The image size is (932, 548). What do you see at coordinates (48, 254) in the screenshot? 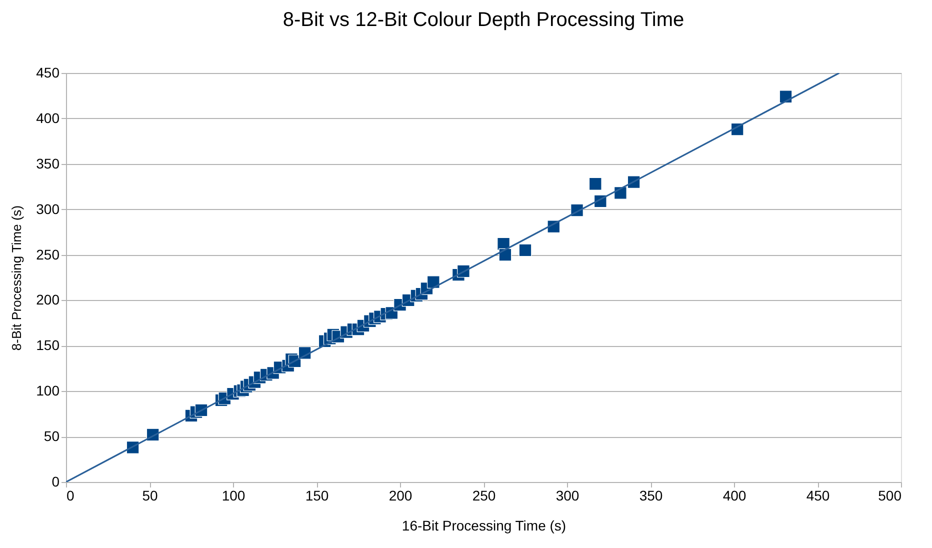
I see `y-tick-label: 250` at bounding box center [48, 254].